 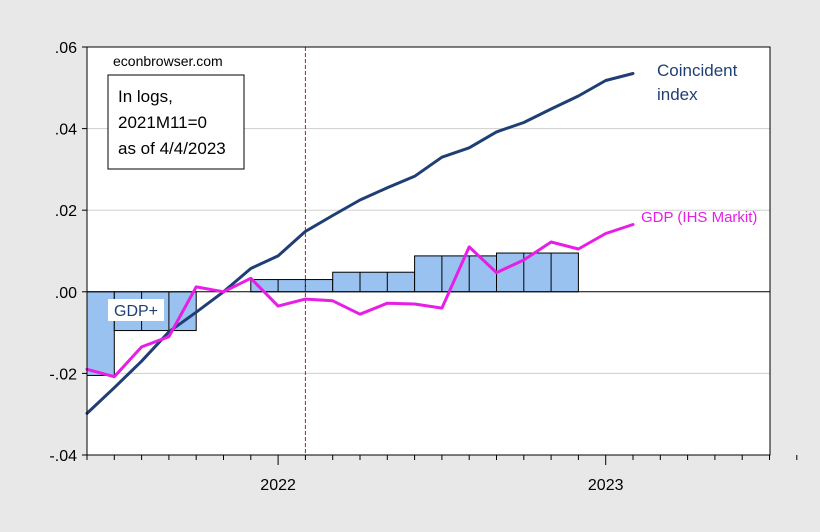 What do you see at coordinates (278, 485) in the screenshot?
I see `x-year-label: 2022` at bounding box center [278, 485].